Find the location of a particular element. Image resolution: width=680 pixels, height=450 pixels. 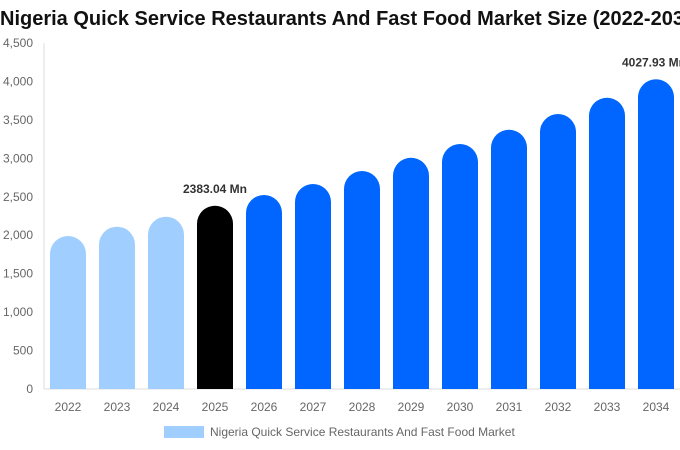

bar-2028 is located at coordinates (362, 280).